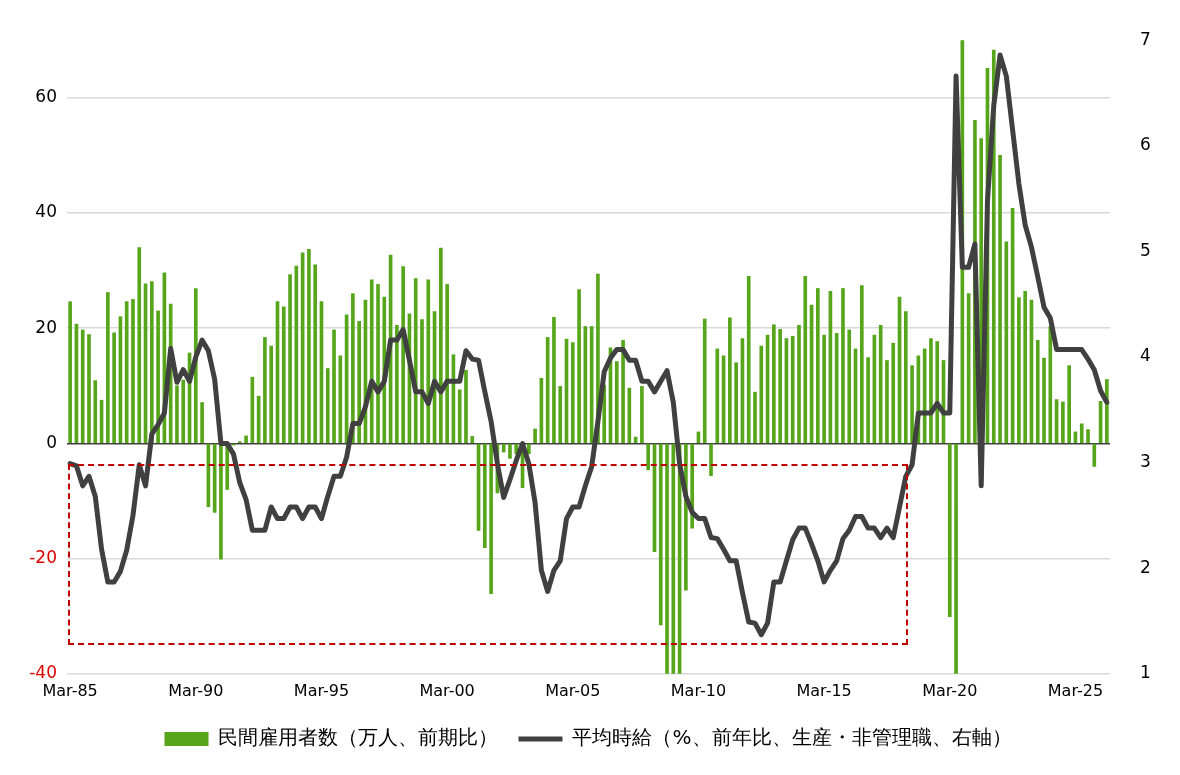  What do you see at coordinates (447, 690) in the screenshot?
I see `x-tick-label: Mar-00` at bounding box center [447, 690].